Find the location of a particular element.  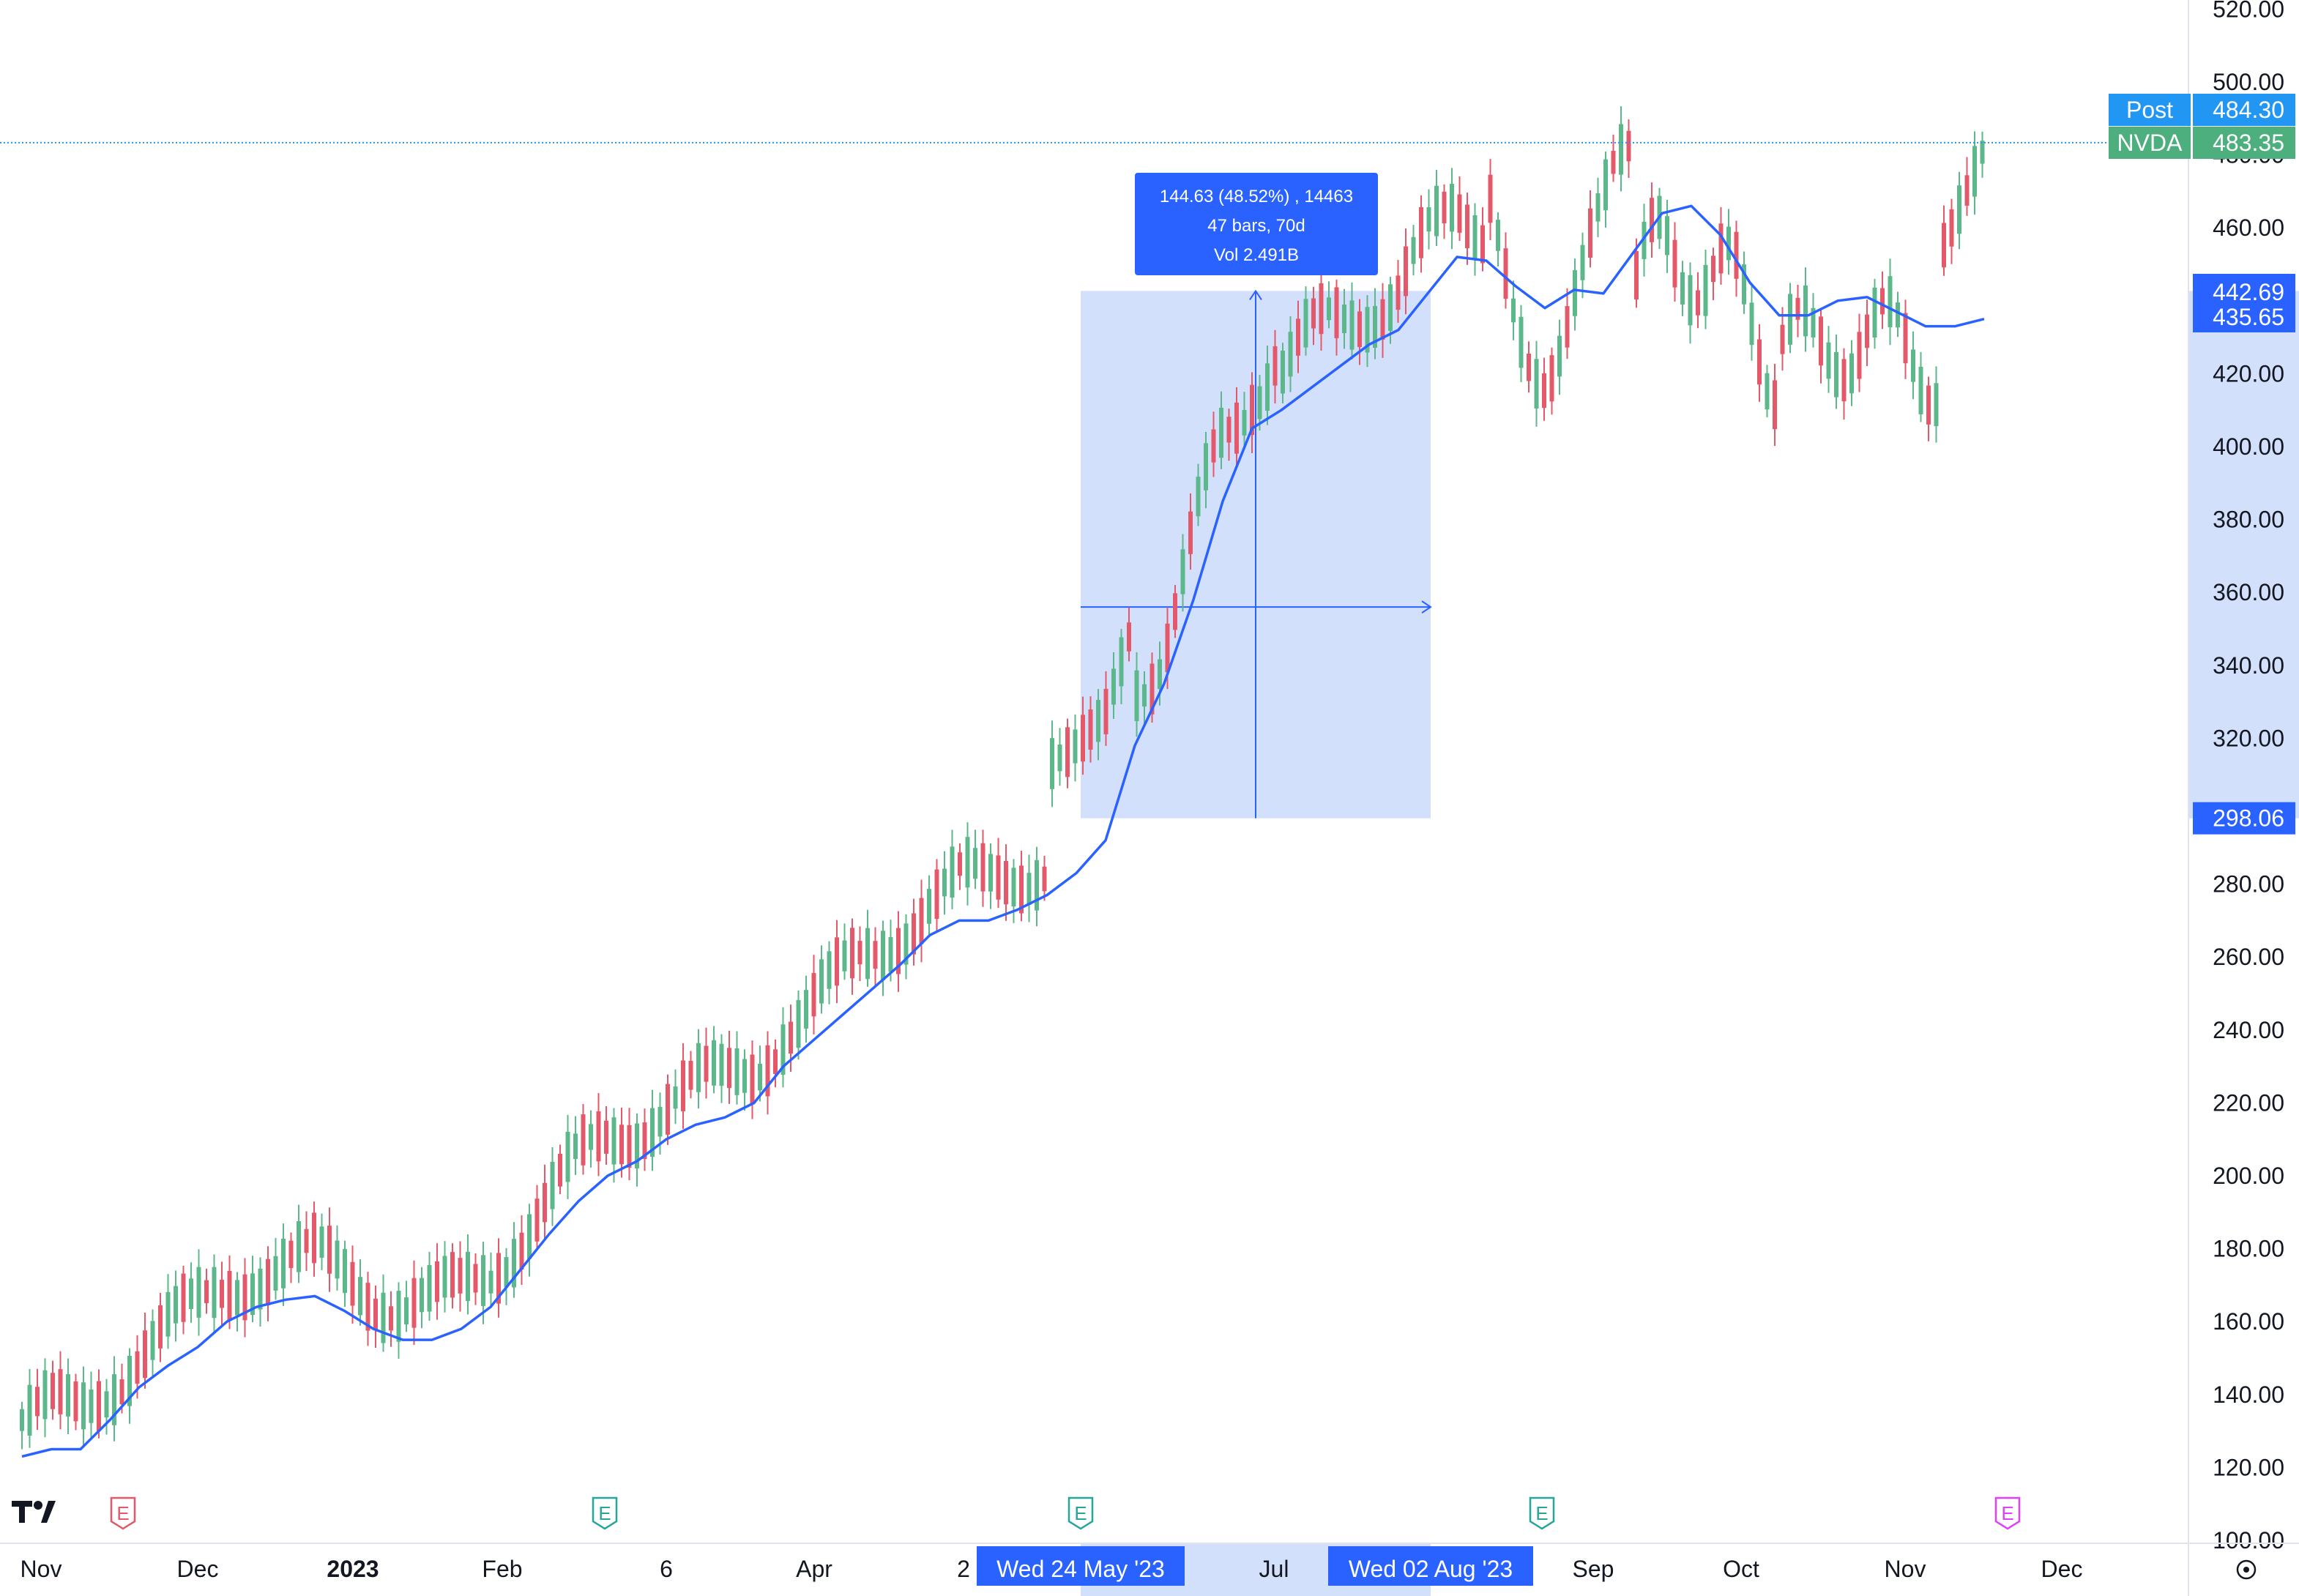

earnings-label: E is located at coordinates (2007, 1513).